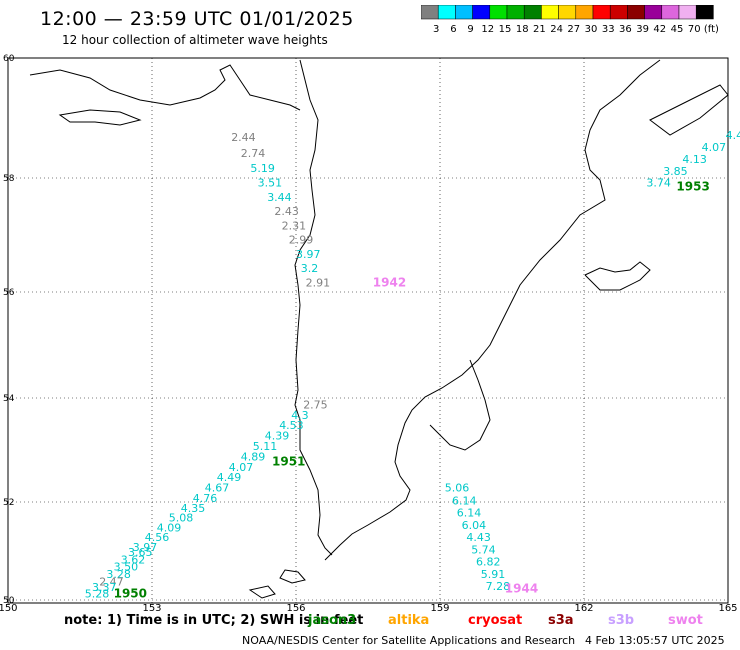 This screenshot has width=740, height=650. I want to click on wave-height-value: 3.50, so click(126, 567).